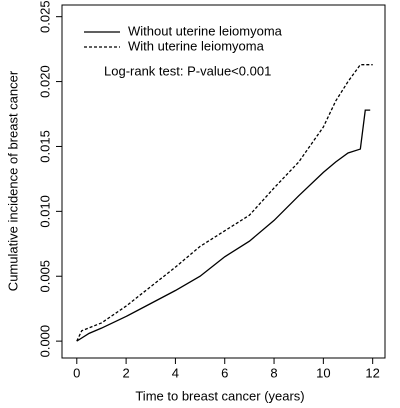 This screenshot has height=408, width=400. Describe the element at coordinates (44, 146) in the screenshot. I see `y-tick-label: 0.015` at that location.